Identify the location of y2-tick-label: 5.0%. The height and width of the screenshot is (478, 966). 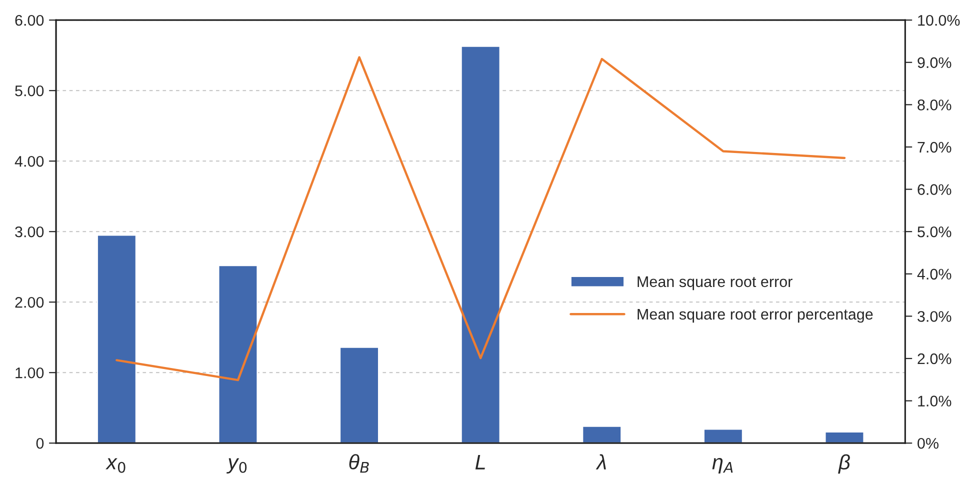
(935, 232).